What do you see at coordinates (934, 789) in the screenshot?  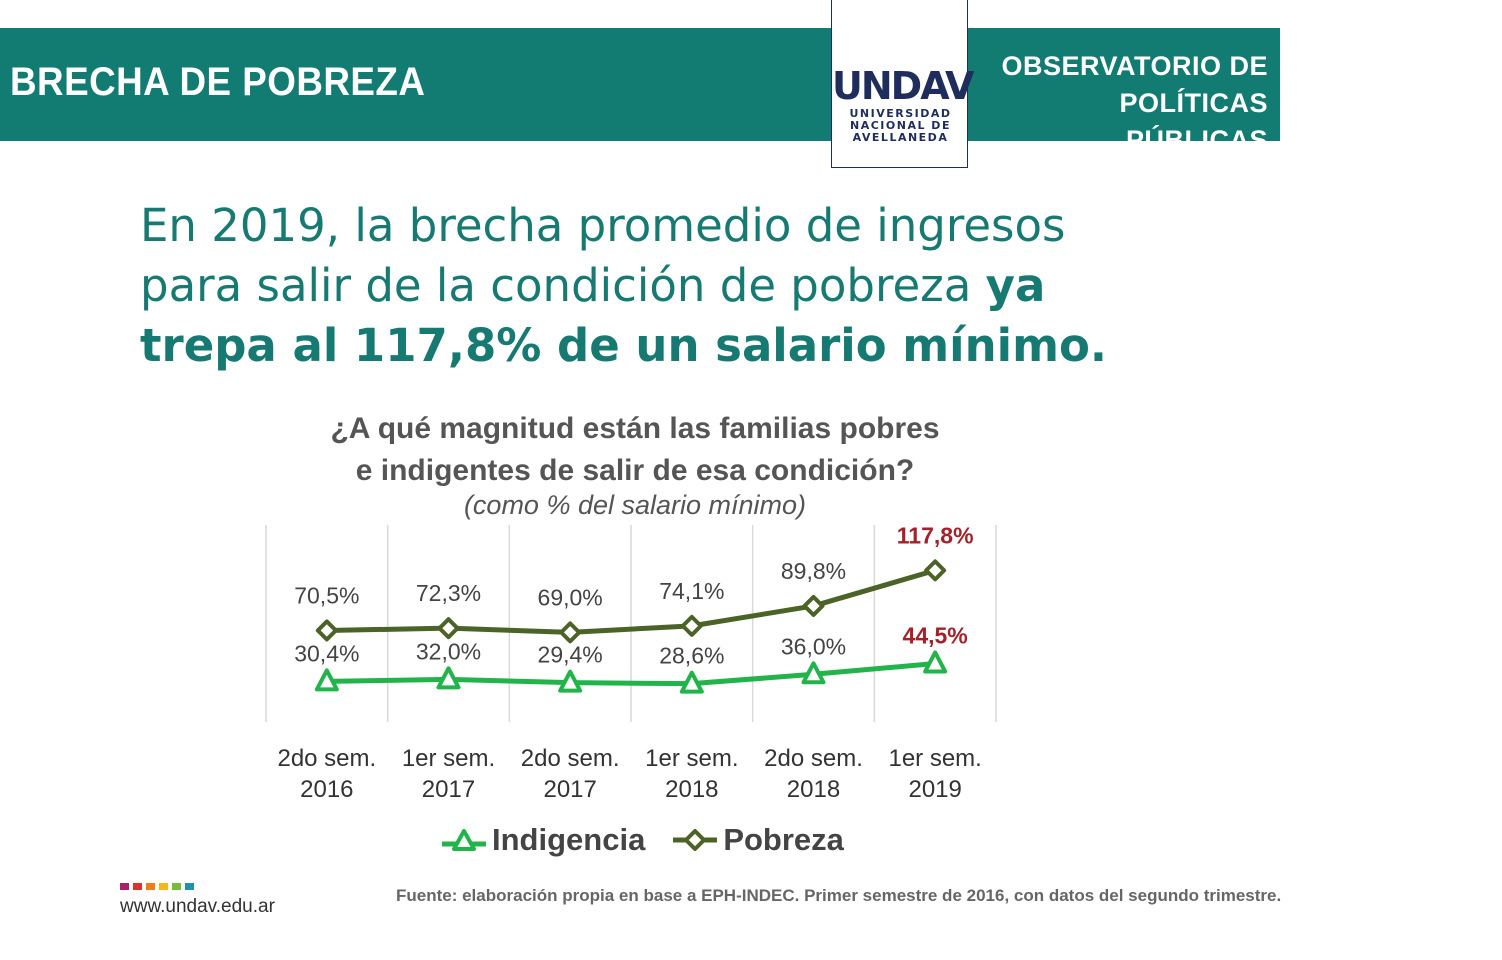 I see `x-tick-label: 2019` at bounding box center [934, 789].